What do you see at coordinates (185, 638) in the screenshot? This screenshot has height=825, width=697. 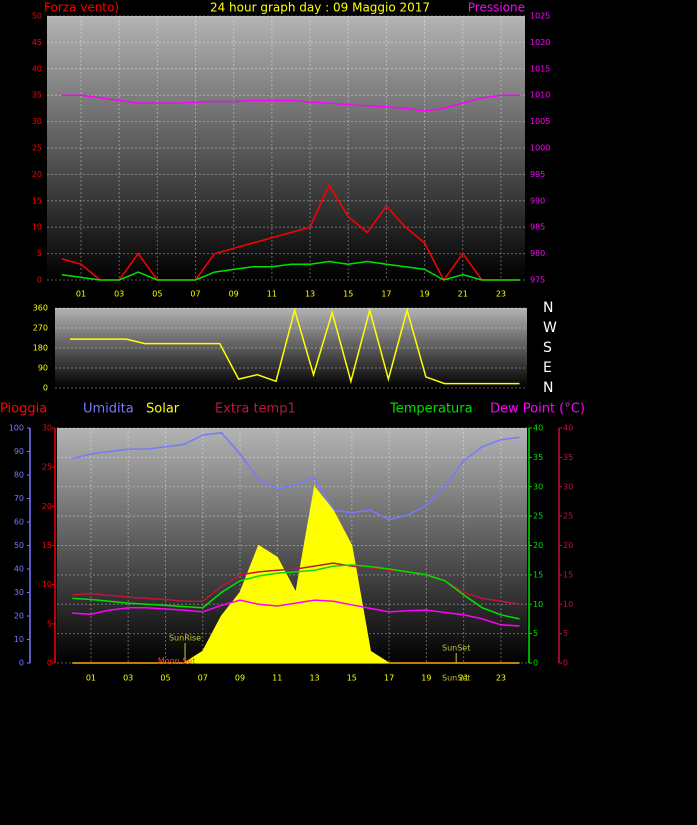 I see `annotation: SunRise` at bounding box center [185, 638].